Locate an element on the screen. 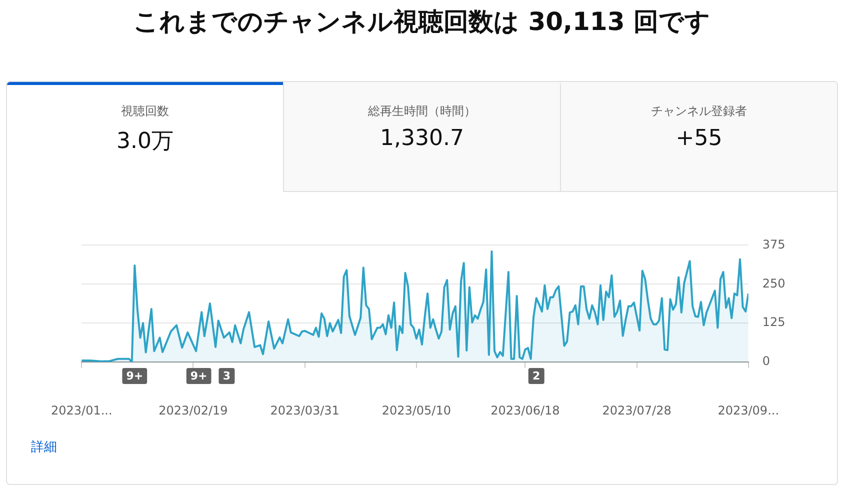  text: +55 is located at coordinates (699, 138).